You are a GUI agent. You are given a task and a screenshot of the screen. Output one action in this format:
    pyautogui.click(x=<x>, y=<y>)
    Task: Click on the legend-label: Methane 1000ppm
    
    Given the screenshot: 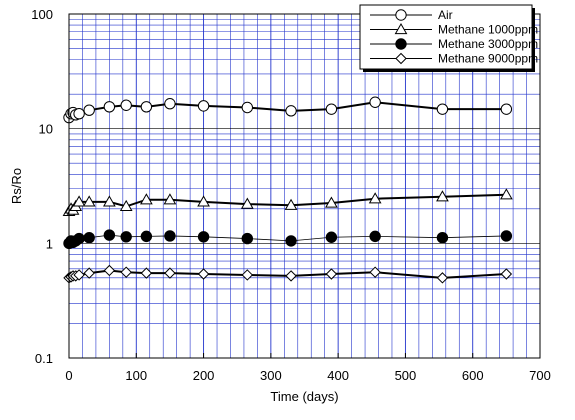 What is the action you would take?
    pyautogui.click(x=488, y=30)
    